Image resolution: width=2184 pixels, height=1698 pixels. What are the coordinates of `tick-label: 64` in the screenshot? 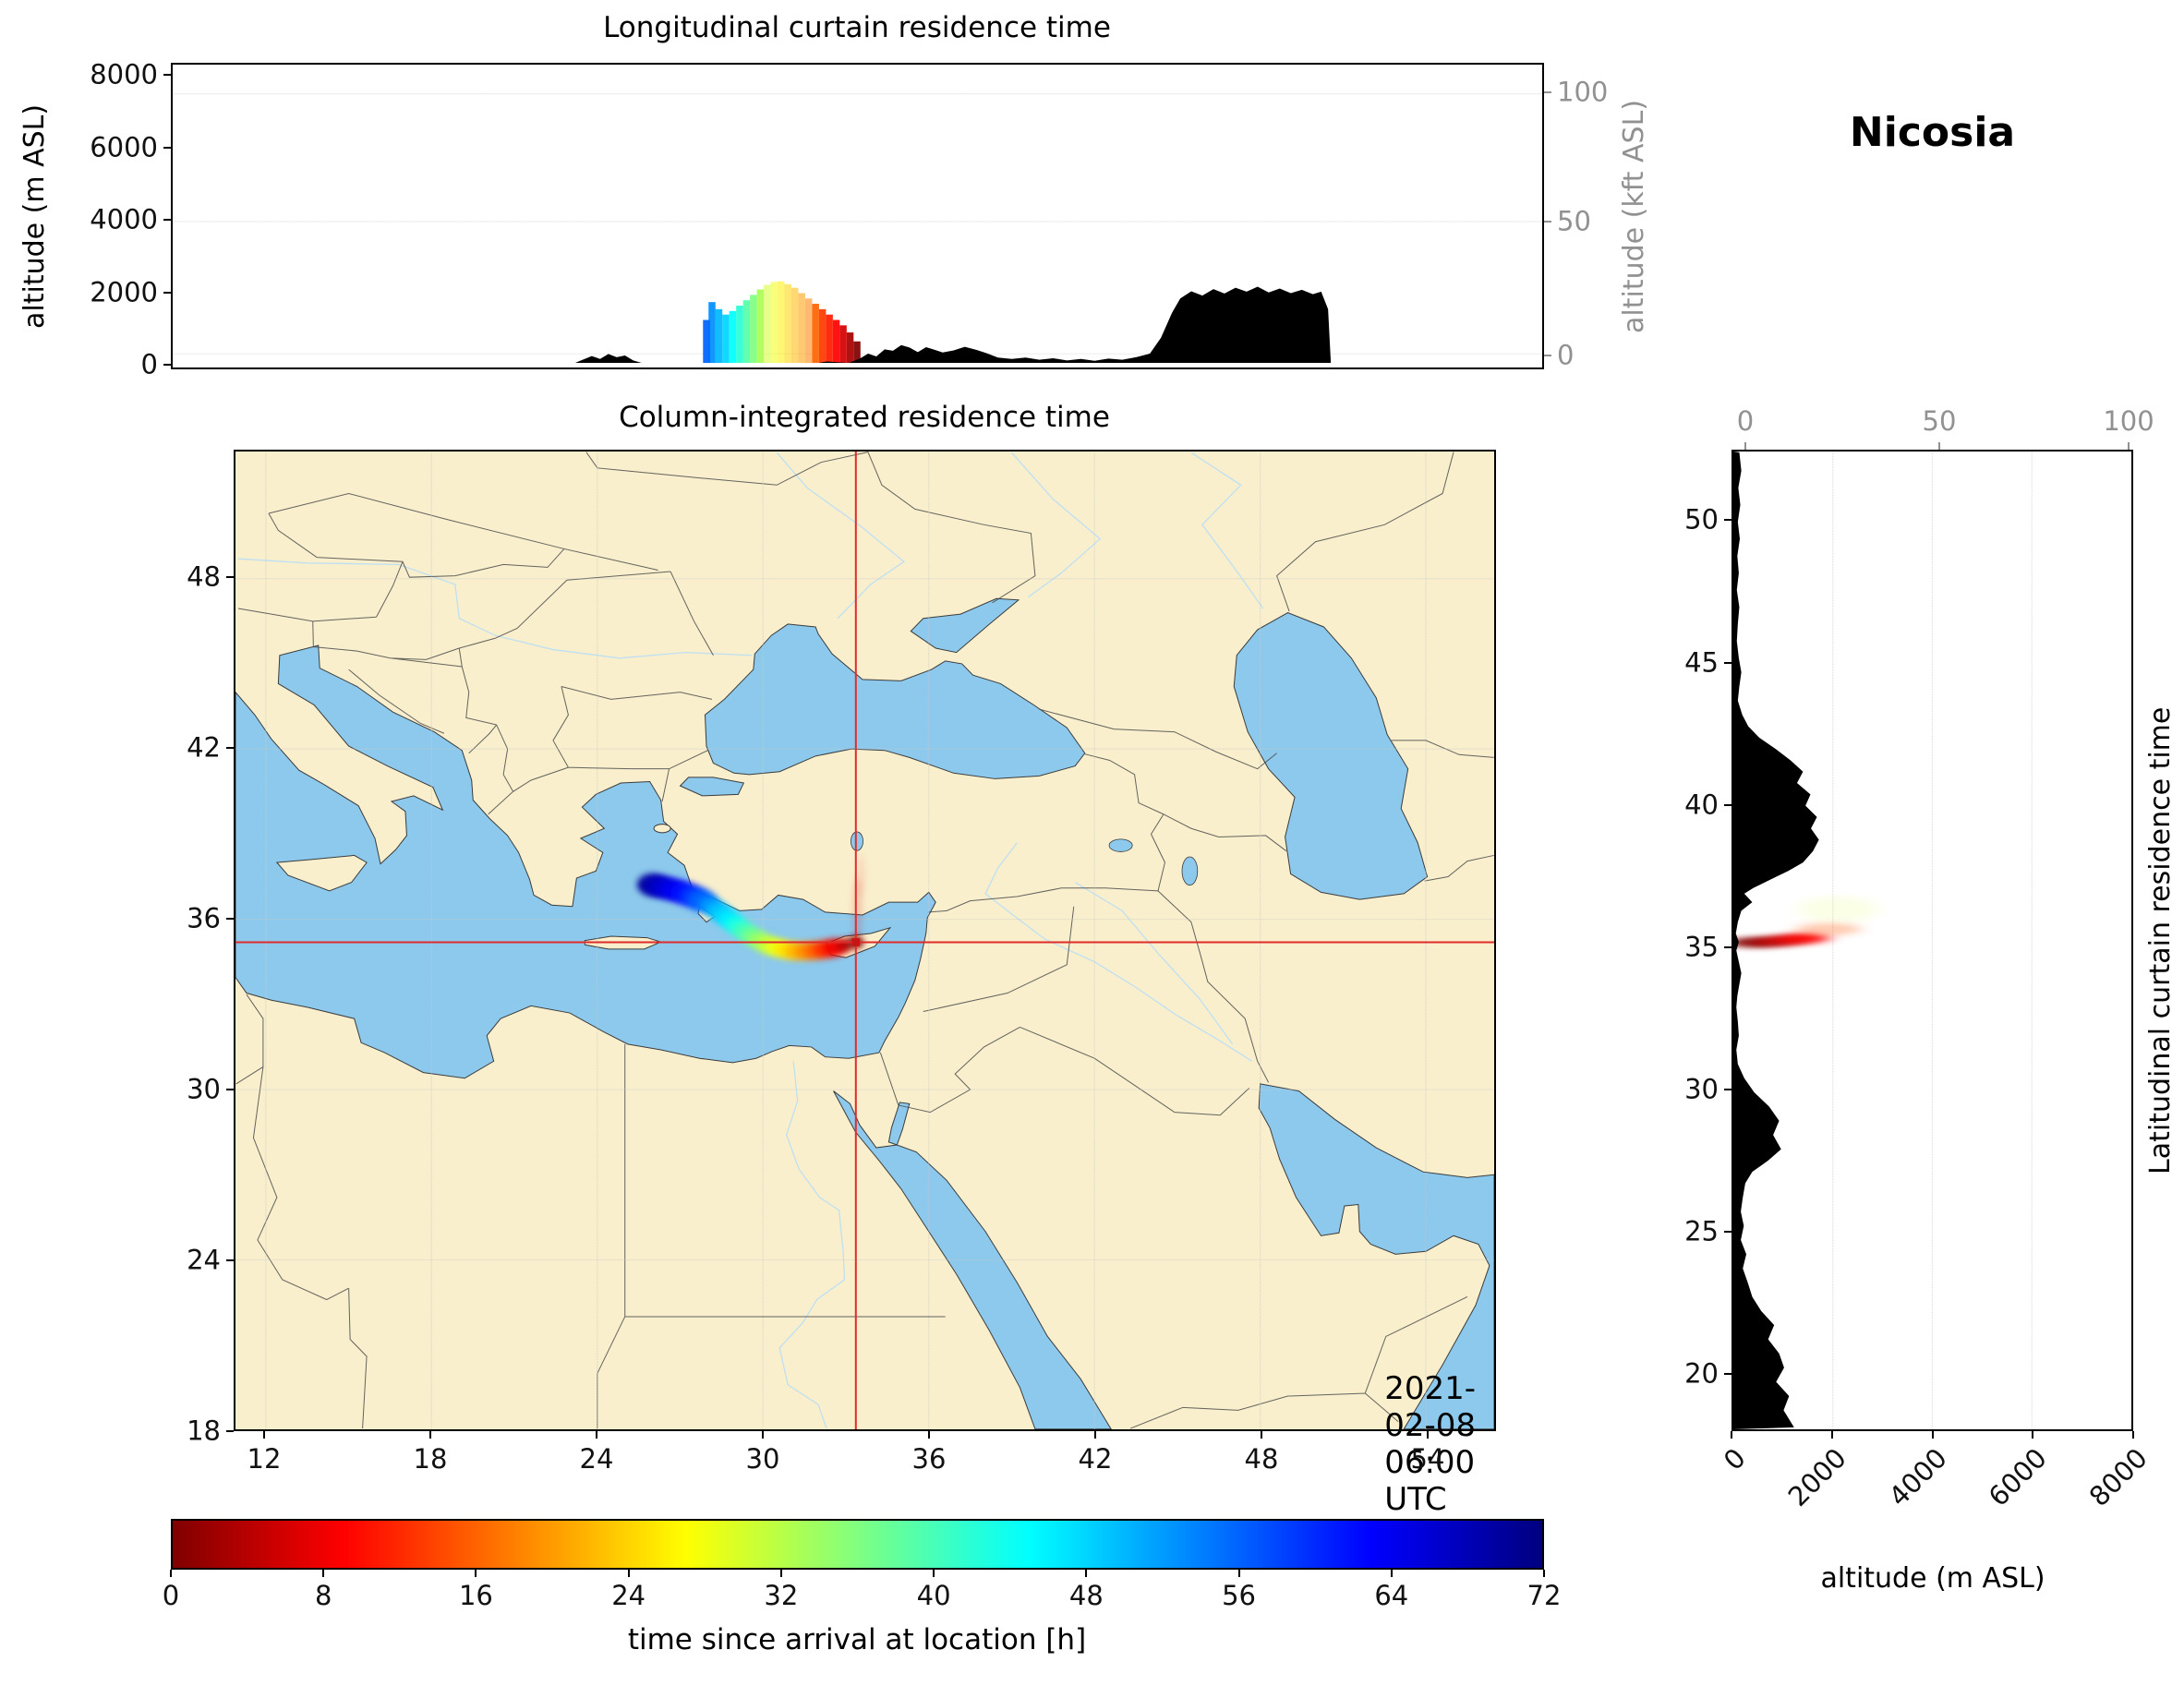 It's located at (1391, 1595).